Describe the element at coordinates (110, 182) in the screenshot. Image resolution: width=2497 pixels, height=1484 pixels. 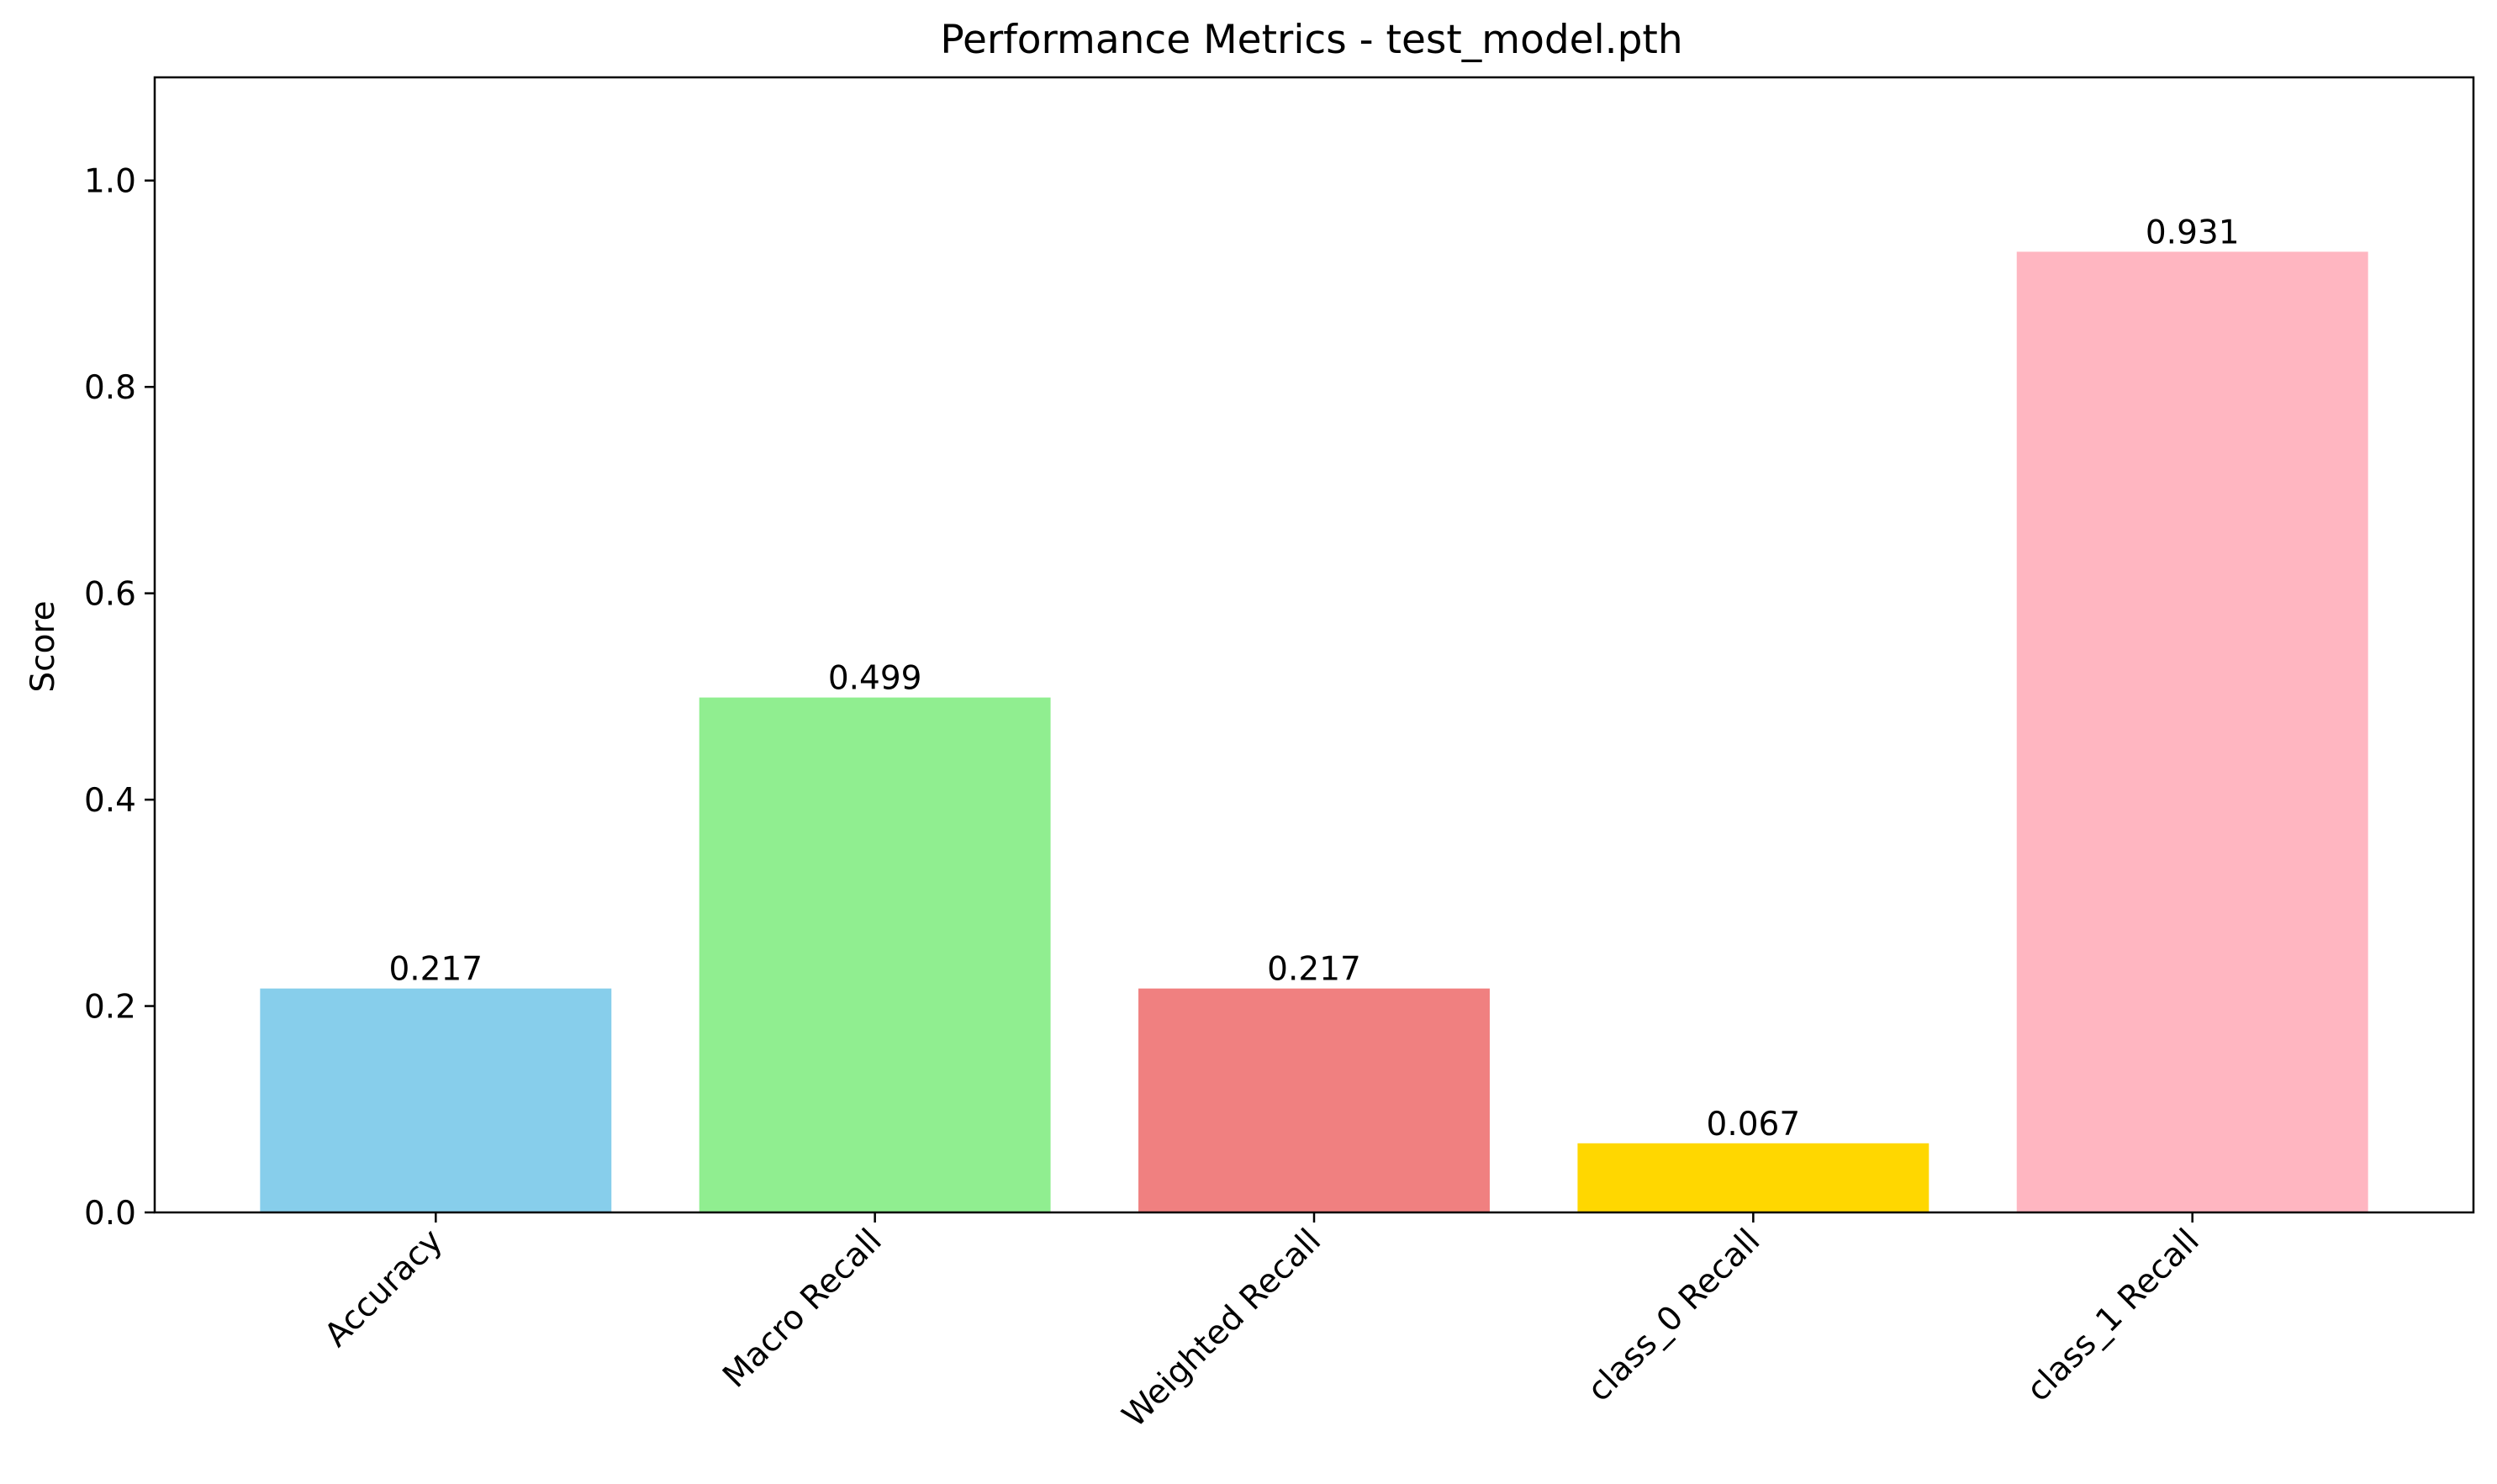
I see `y-tick-label: 1.0` at that location.